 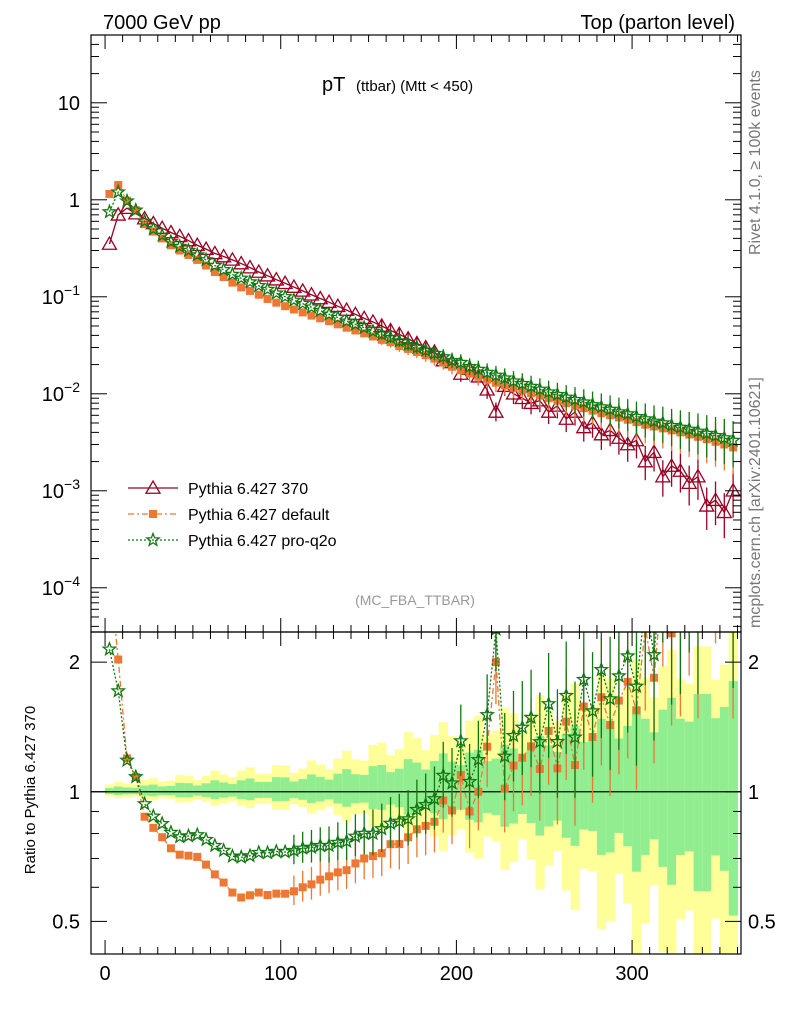 What do you see at coordinates (456, 974) in the screenshot?
I see `x-tick-label: 200` at bounding box center [456, 974].